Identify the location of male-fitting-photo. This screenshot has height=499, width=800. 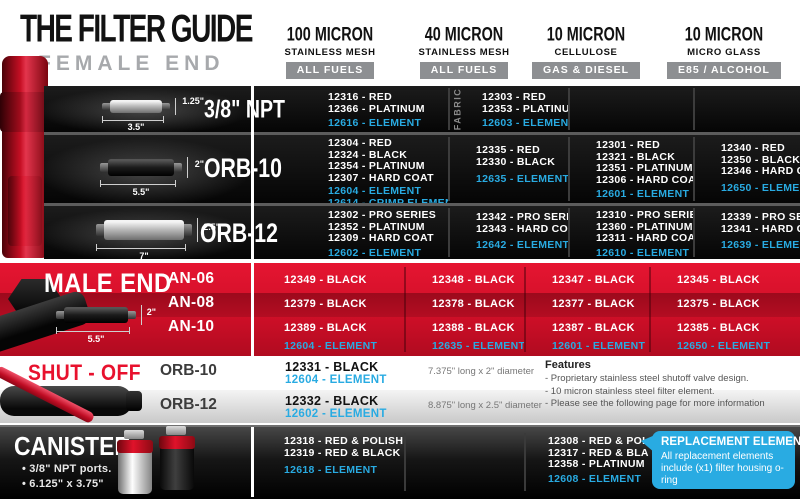
(56, 313).